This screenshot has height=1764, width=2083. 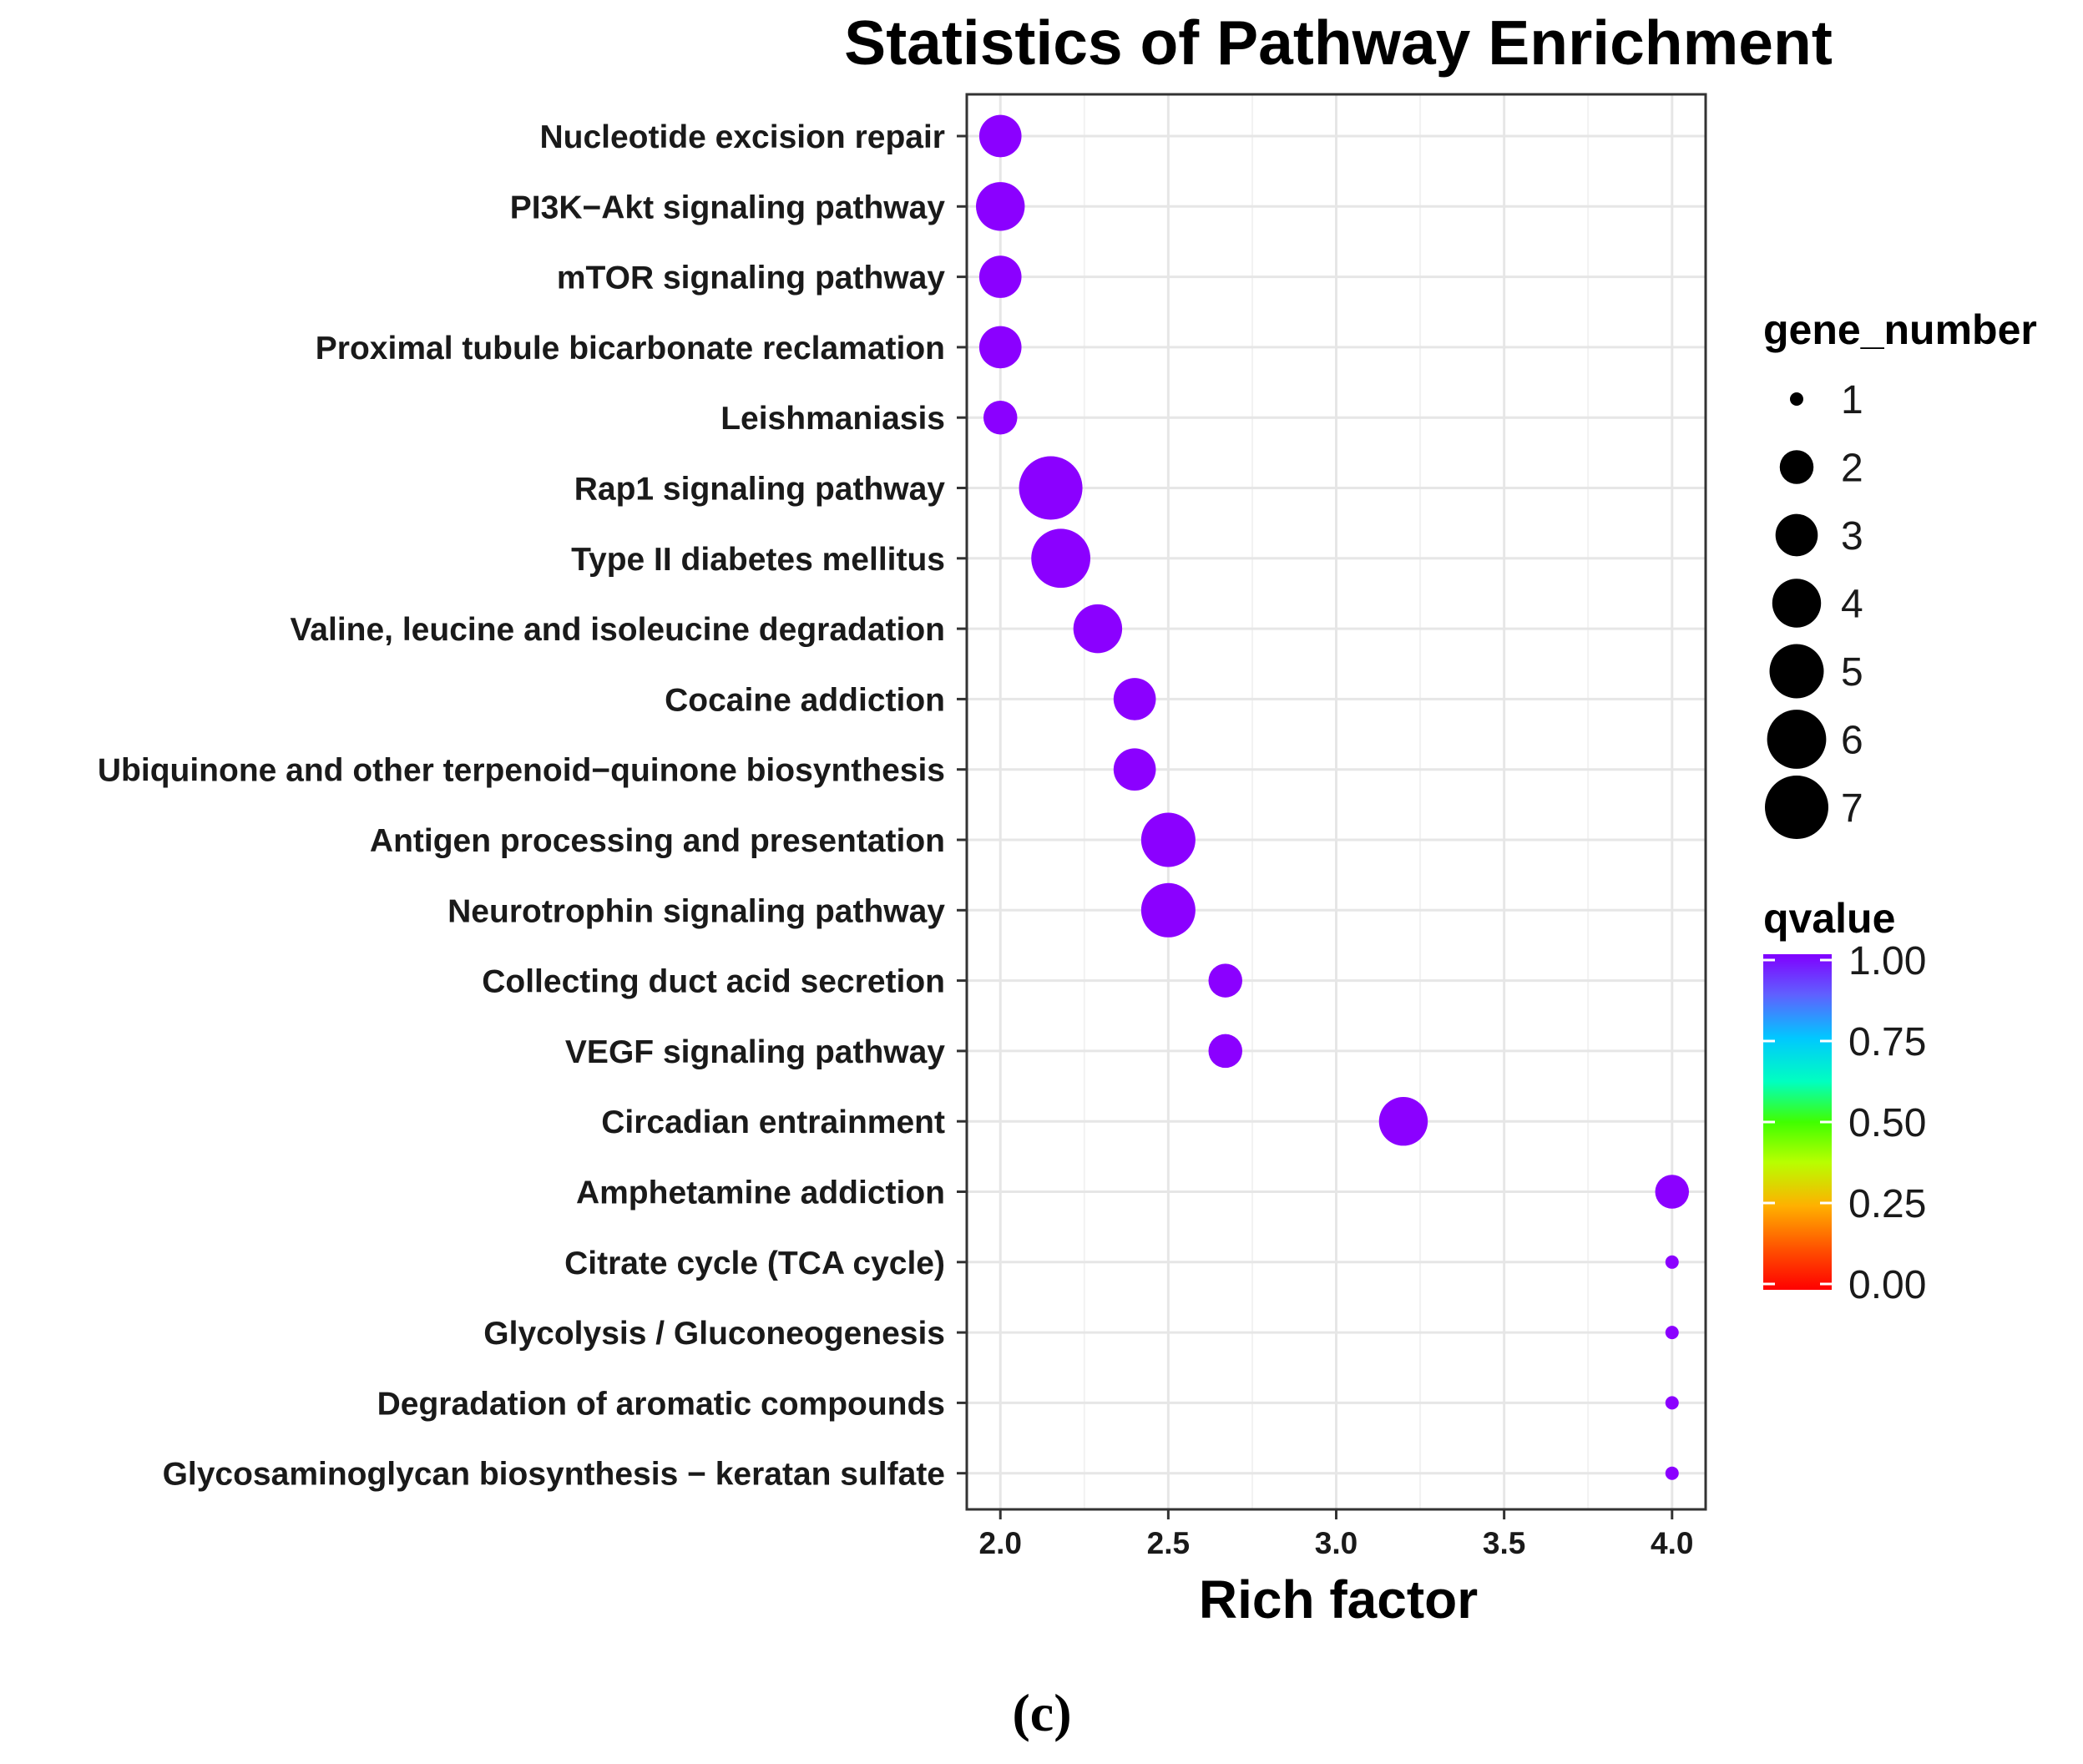 What do you see at coordinates (1338, 1599) in the screenshot?
I see `x-axis-label: Rich factor` at bounding box center [1338, 1599].